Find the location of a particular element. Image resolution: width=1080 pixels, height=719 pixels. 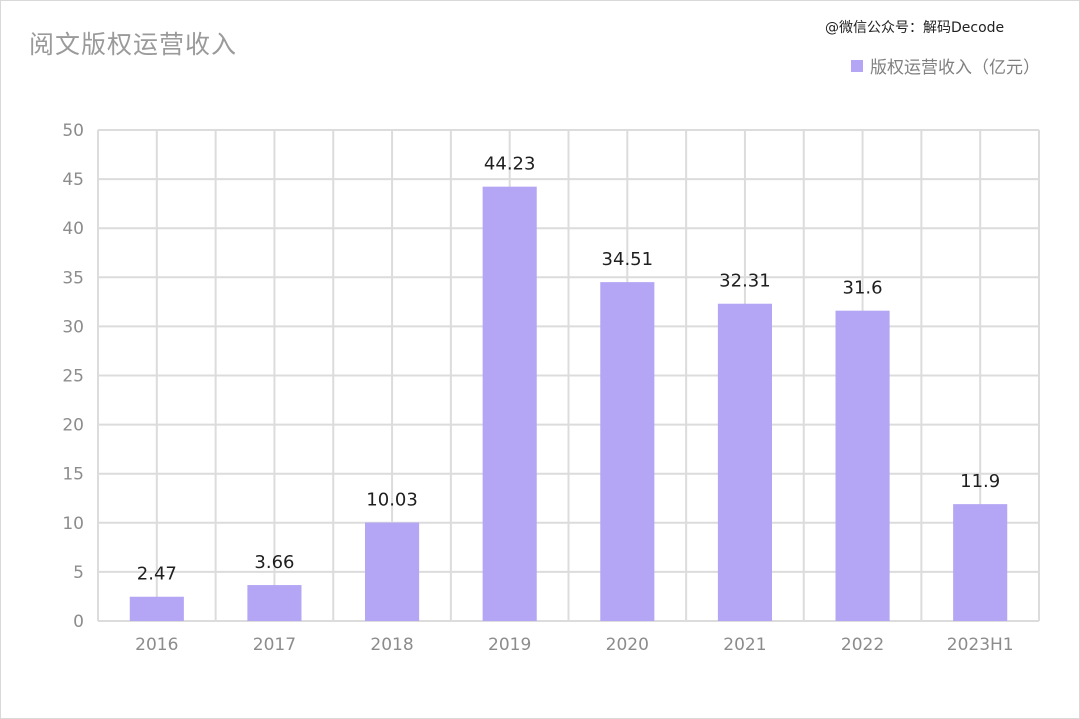

legend-swatch is located at coordinates (857, 65).